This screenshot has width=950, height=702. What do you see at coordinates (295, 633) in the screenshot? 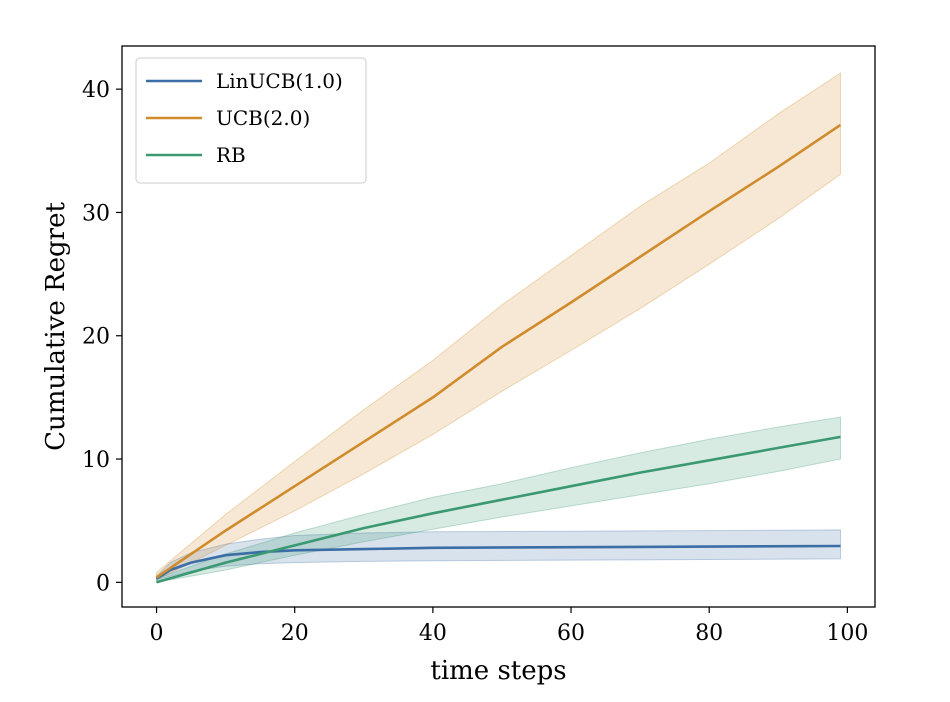
I see `x-tick-label: 20` at bounding box center [295, 633].